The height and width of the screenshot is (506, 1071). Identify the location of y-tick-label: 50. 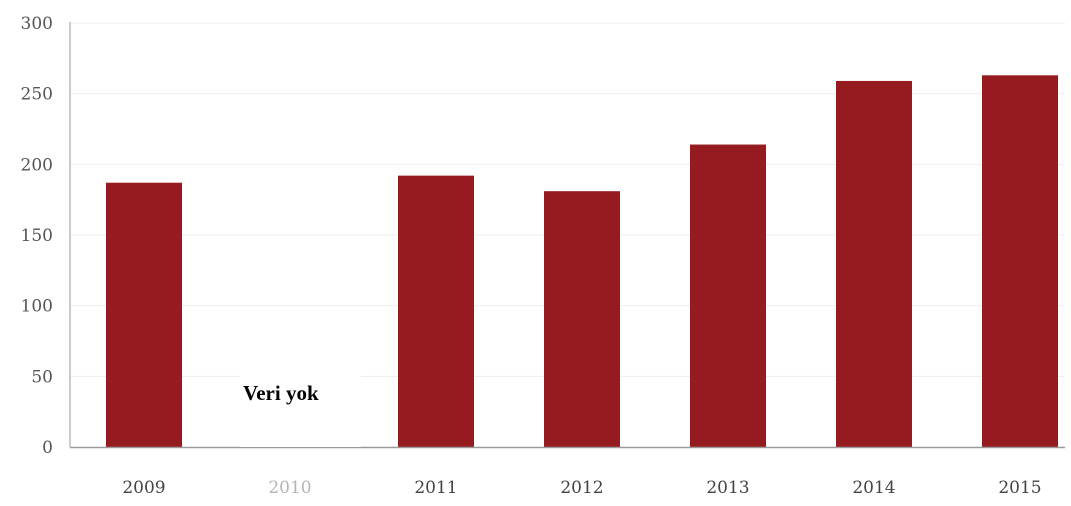
(42, 377).